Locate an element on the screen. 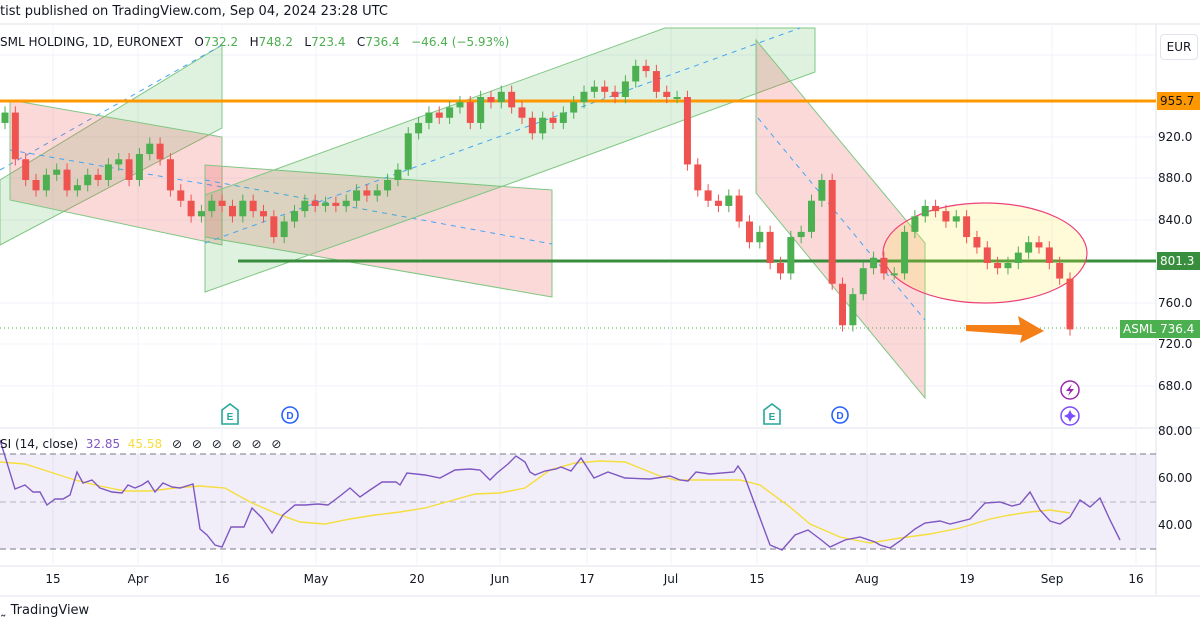  rsi-value: 32.85 is located at coordinates (103, 444).